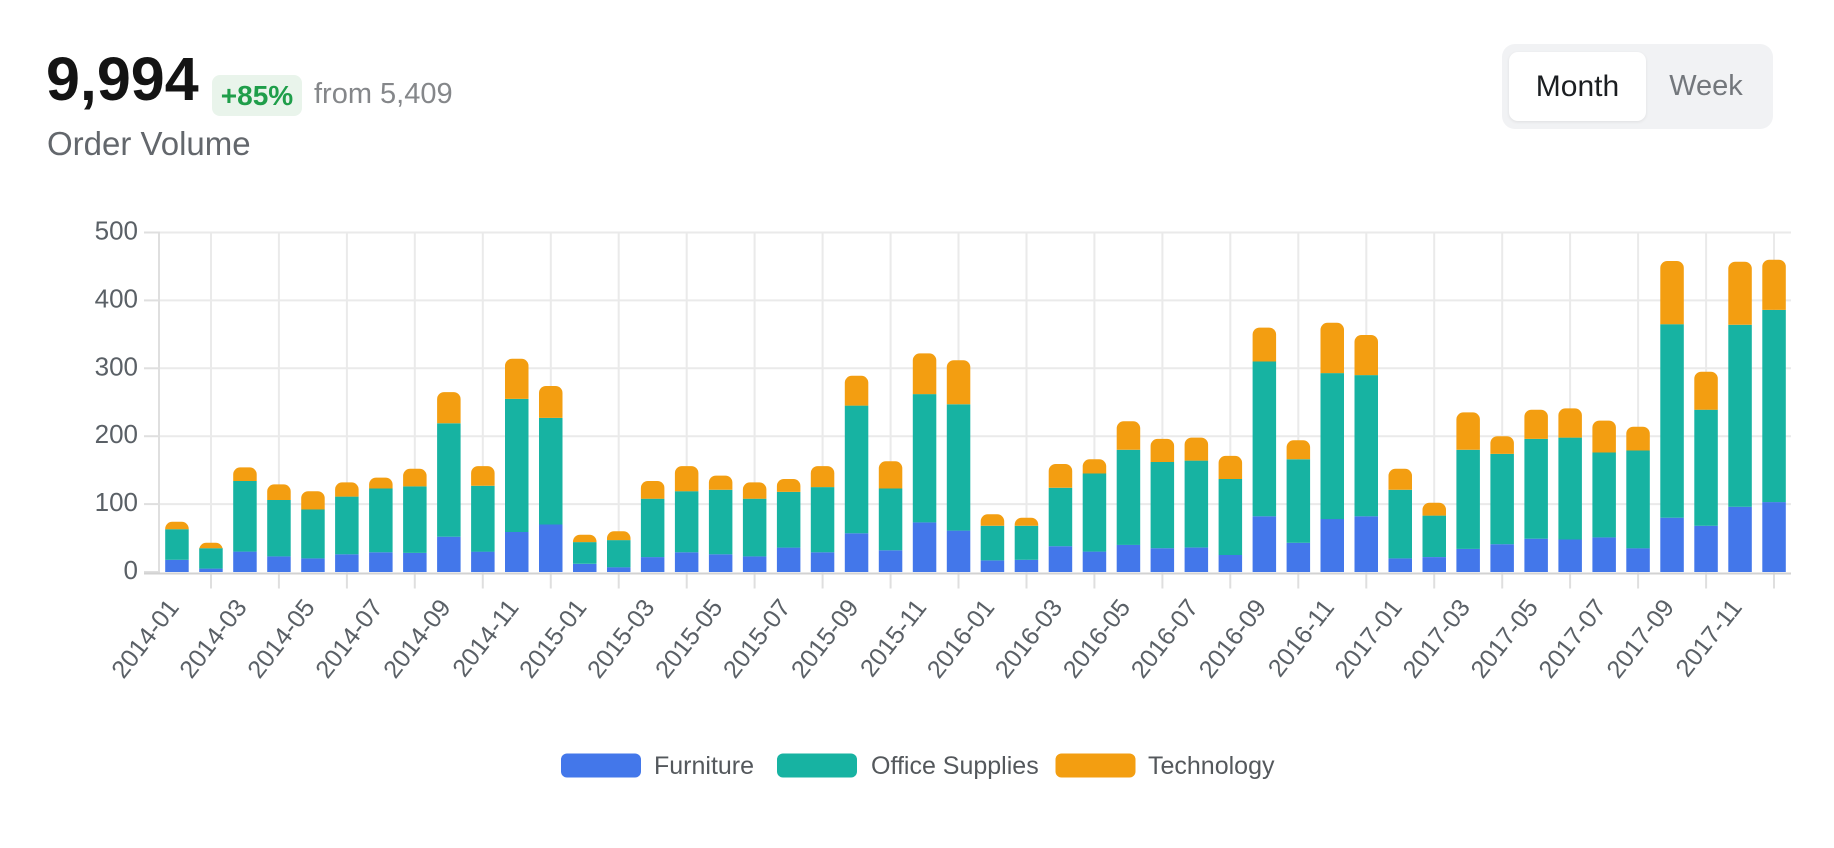 This screenshot has width=1834, height=848. What do you see at coordinates (961, 639) in the screenshot?
I see `svg-text: 2016-01` at bounding box center [961, 639].